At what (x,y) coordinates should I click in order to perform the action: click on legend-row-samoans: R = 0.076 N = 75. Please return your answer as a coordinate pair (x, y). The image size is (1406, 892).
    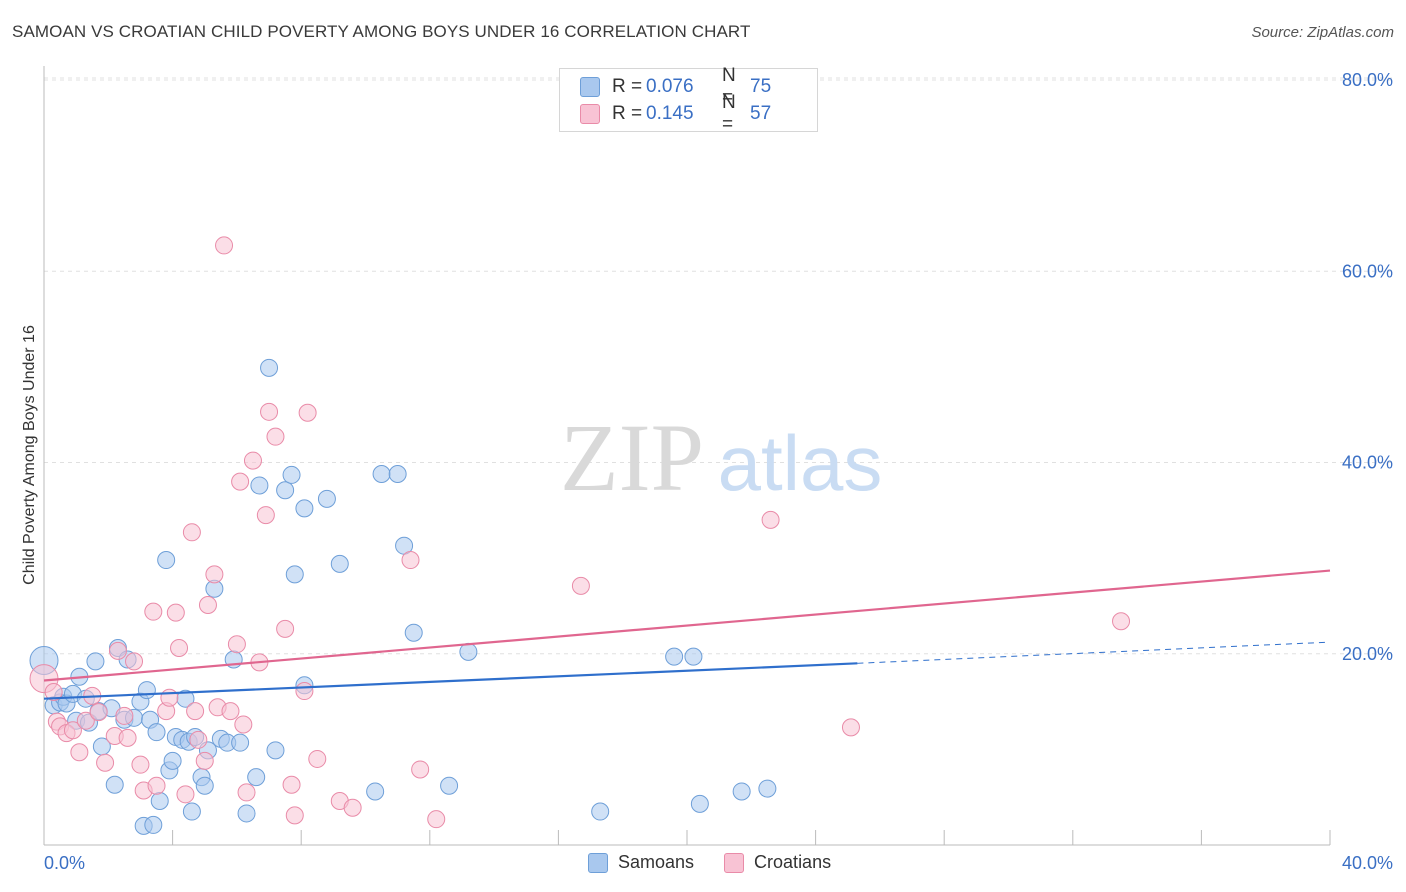
    Looking at the image, I should click on (676, 86).